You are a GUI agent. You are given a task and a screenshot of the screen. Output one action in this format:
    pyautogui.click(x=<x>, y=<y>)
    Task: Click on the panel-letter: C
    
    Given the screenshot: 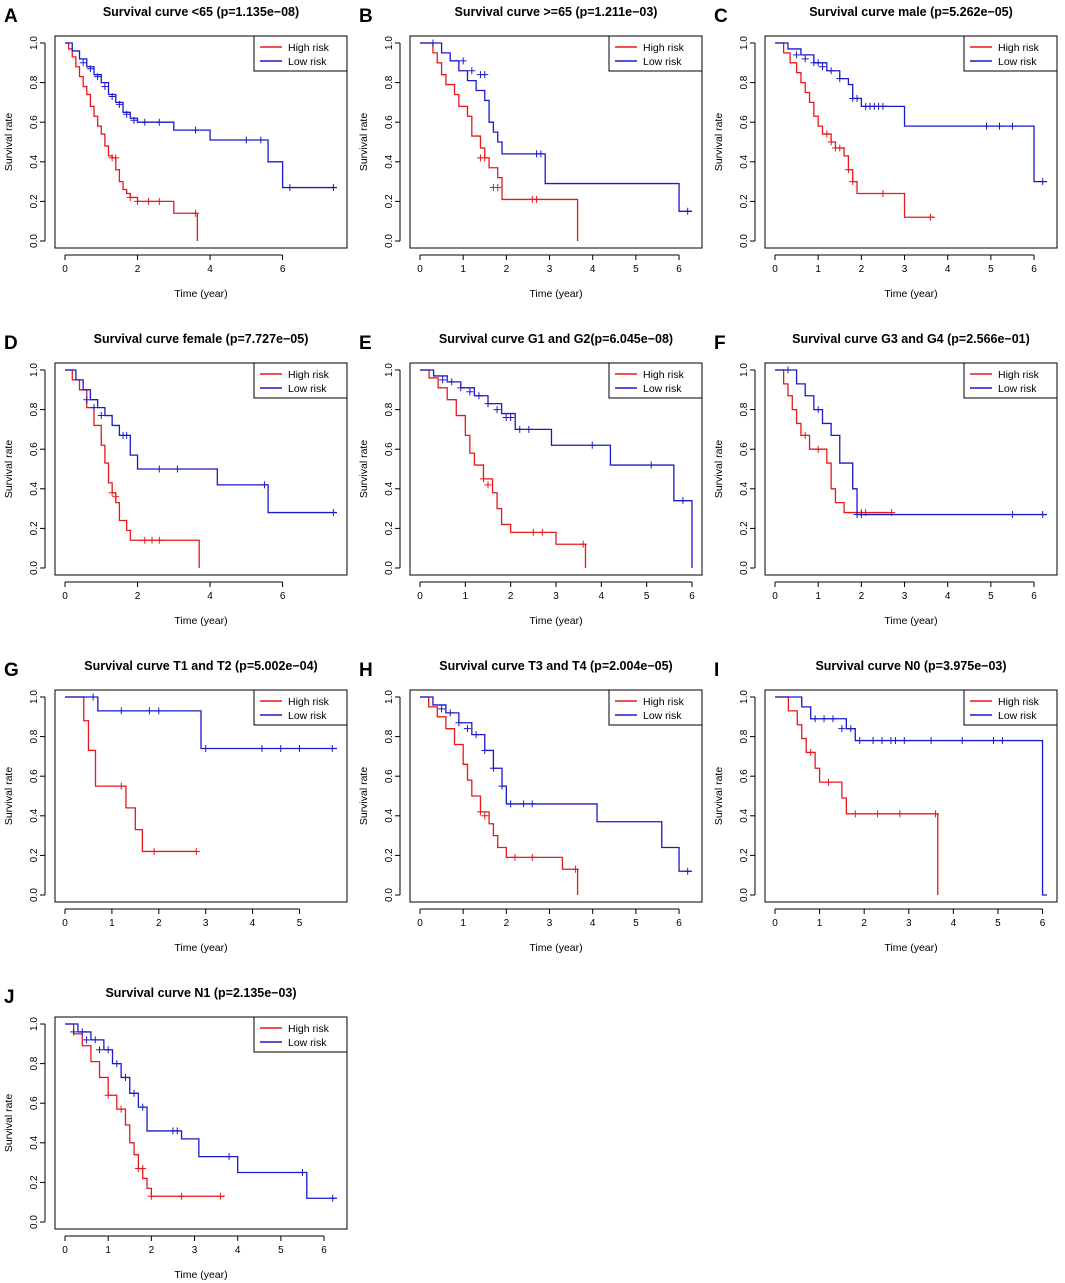 What is the action you would take?
    pyautogui.click(x=721, y=16)
    